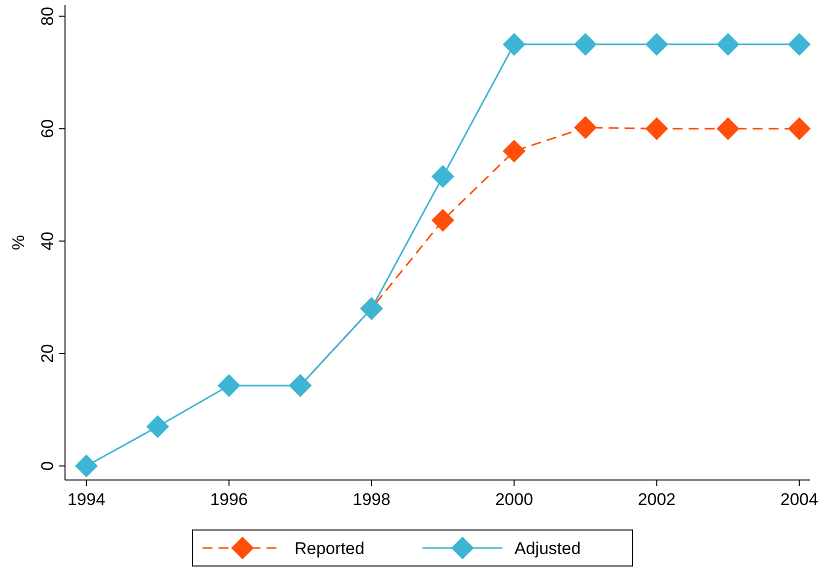 The height and width of the screenshot is (568, 825). What do you see at coordinates (47, 128) in the screenshot?
I see `y-tick-label: 60` at bounding box center [47, 128].